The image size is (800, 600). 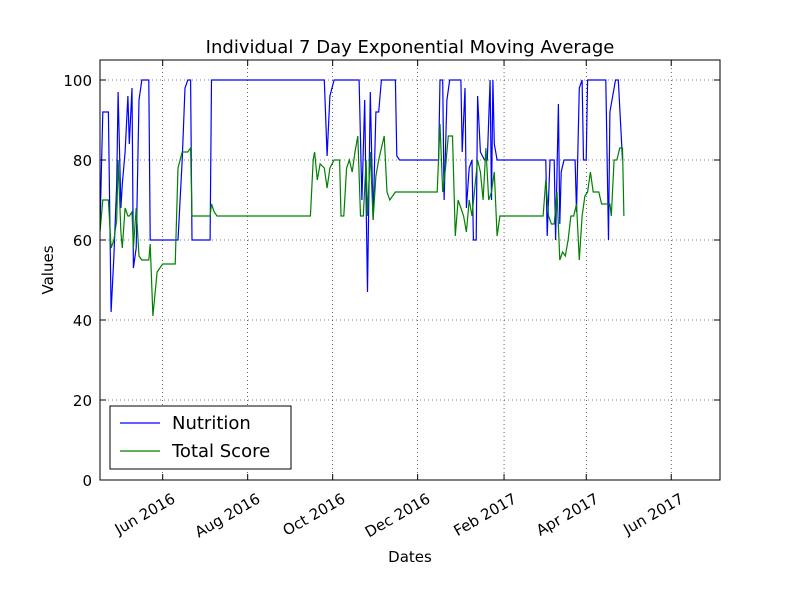 What do you see at coordinates (48, 269) in the screenshot?
I see `y-axis-label: Values` at bounding box center [48, 269].